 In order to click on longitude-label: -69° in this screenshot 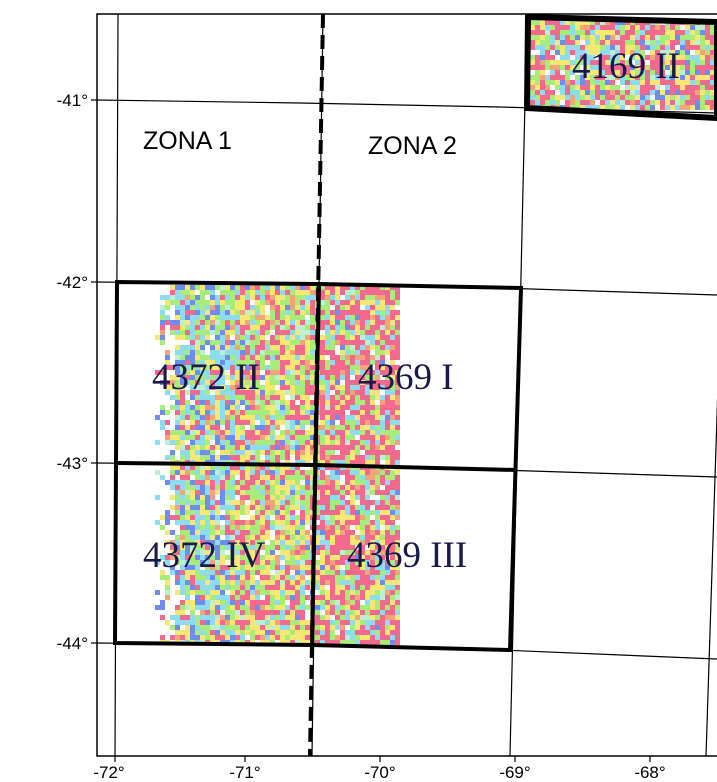, I will do `click(514, 772)`.